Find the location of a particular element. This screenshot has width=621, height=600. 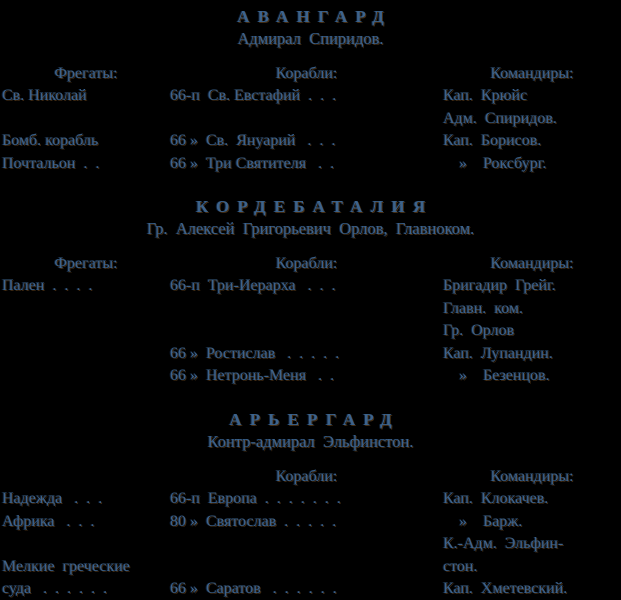

text-line: Главн. ком. is located at coordinates (483, 308).